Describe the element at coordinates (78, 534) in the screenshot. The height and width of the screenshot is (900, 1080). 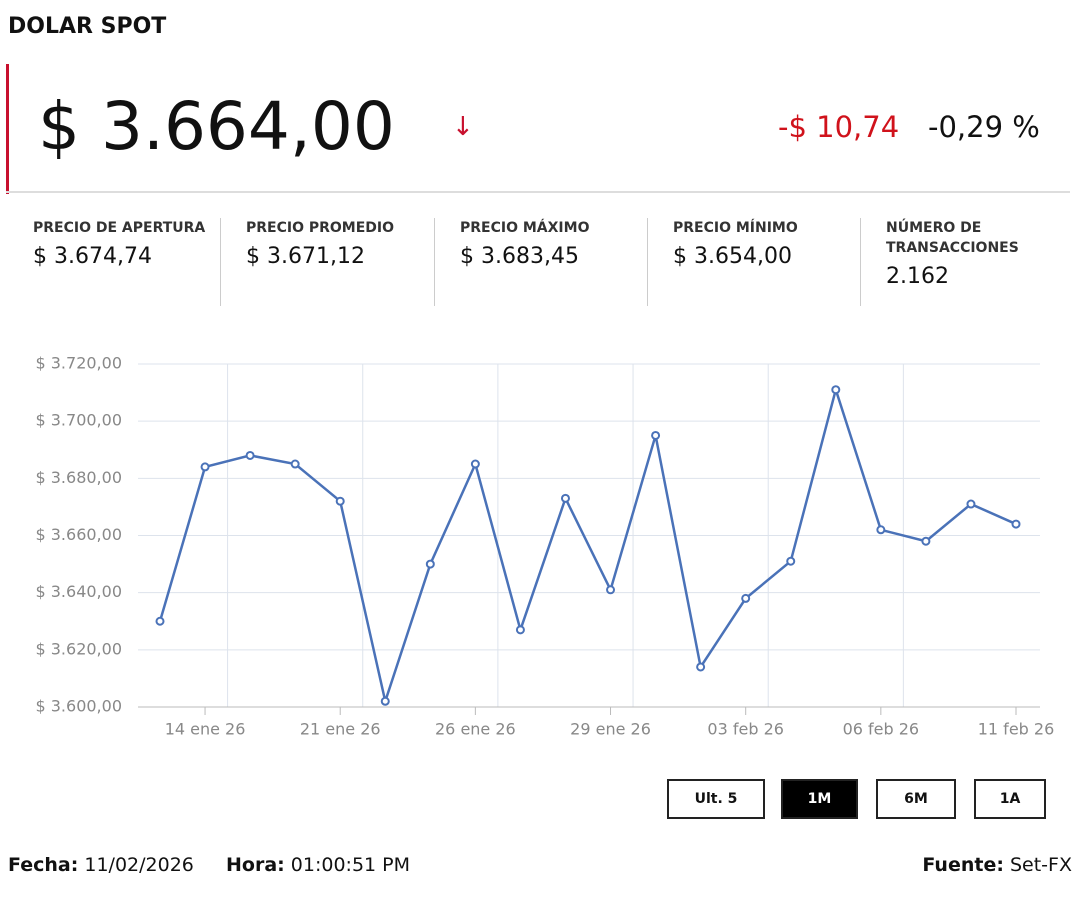
I see `y-tick-label: $ 3.660,00` at that location.